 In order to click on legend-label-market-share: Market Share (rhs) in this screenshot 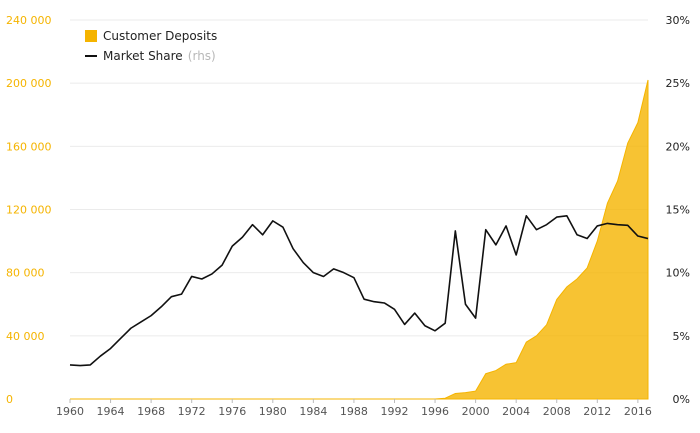, I will do `click(159, 54)`.